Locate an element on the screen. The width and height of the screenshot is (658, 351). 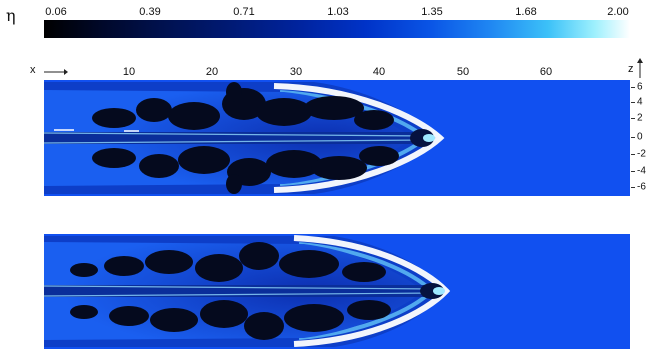
eta-symbol: η is located at coordinates (11, 15).